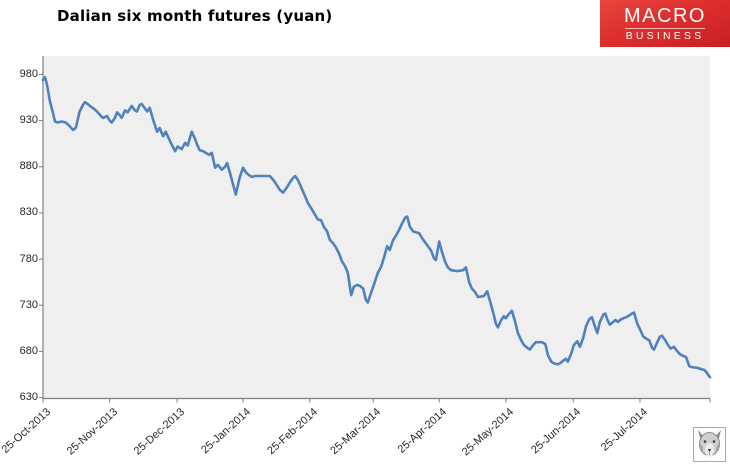  I want to click on wolf-stamp-icon, so click(709, 444).